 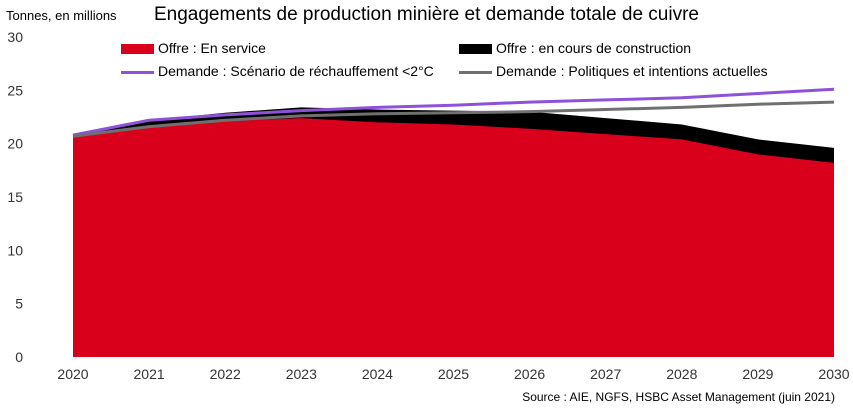 What do you see at coordinates (453, 374) in the screenshot?
I see `x-tick-label: 2025` at bounding box center [453, 374].